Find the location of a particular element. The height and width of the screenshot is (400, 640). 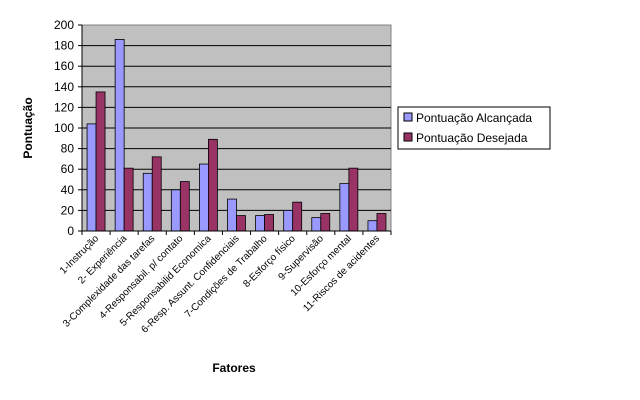

y-tick-label: 60 is located at coordinates (68, 169).